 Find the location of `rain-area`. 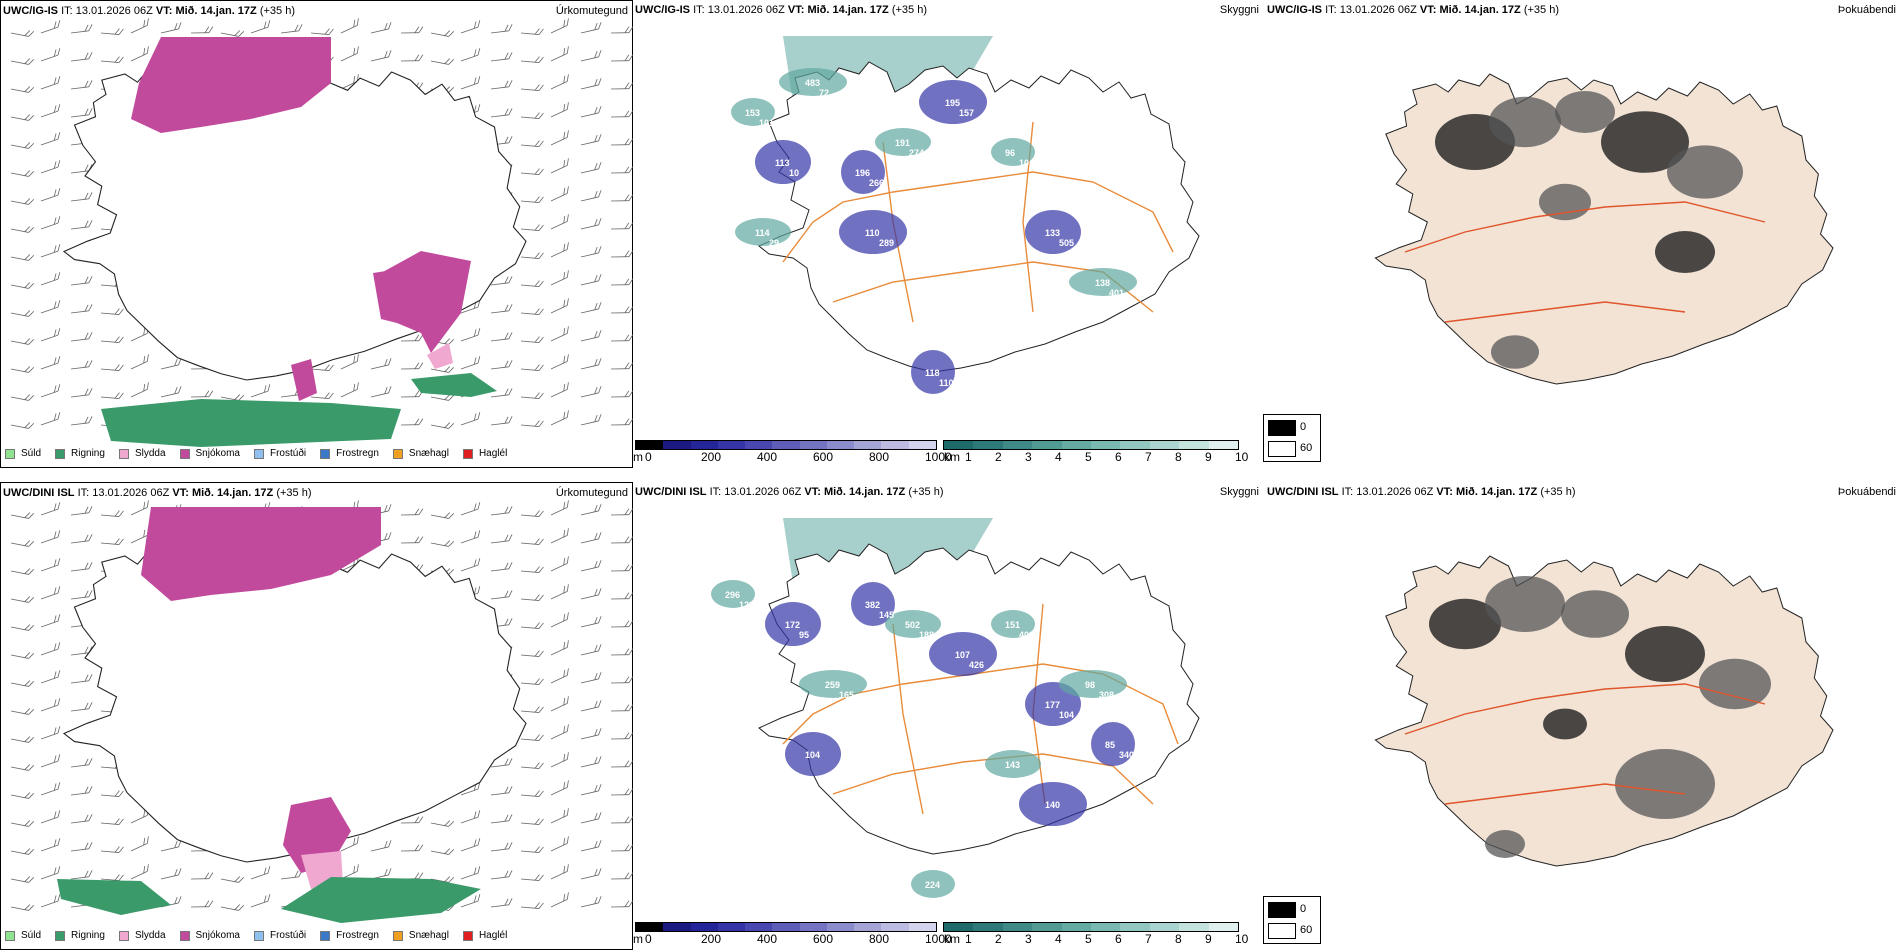

rain-area is located at coordinates (251, 423).